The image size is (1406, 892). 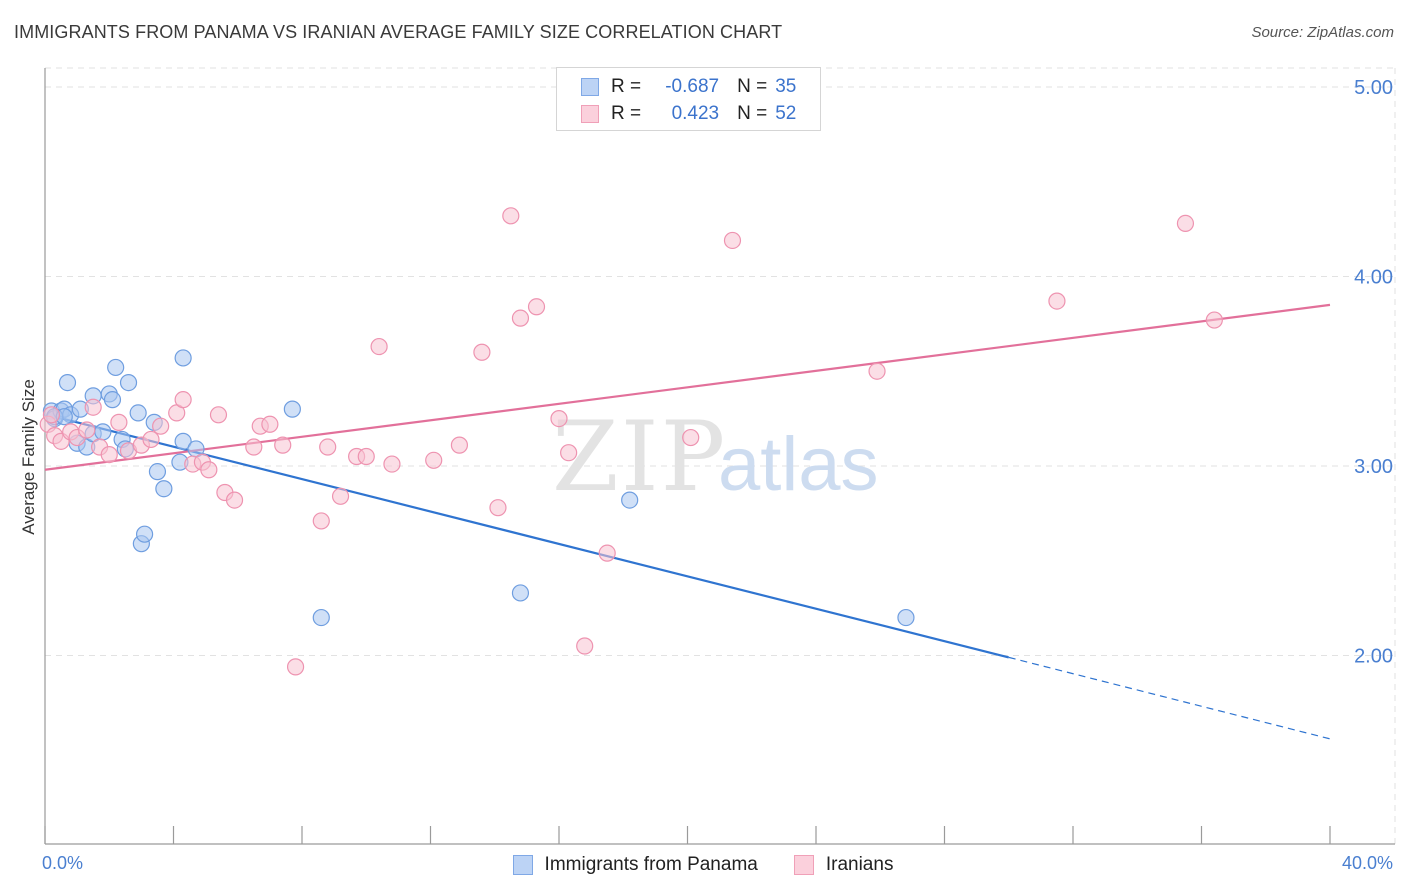 I want to click on legend-swatch-panama, so click(x=590, y=87).